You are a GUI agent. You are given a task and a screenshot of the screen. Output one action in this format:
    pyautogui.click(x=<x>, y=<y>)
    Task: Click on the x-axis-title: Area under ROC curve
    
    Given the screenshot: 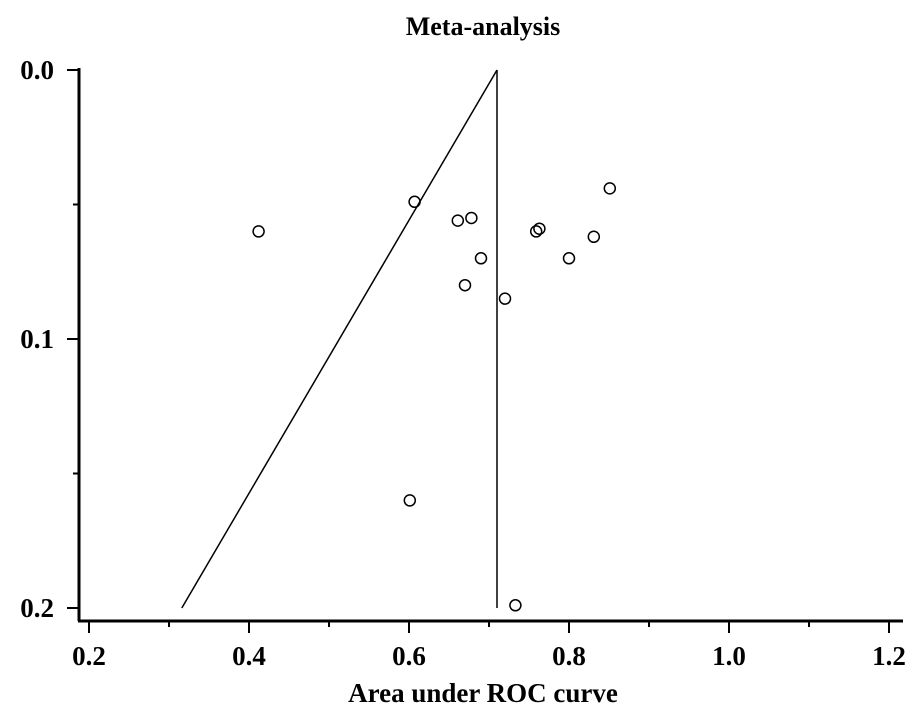 What is the action you would take?
    pyautogui.click(x=483, y=693)
    